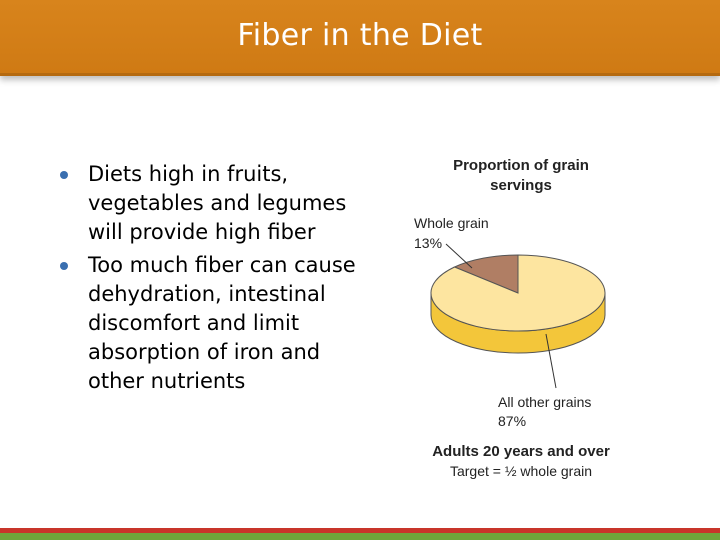  I want to click on pie-graphic, so click(518, 298).